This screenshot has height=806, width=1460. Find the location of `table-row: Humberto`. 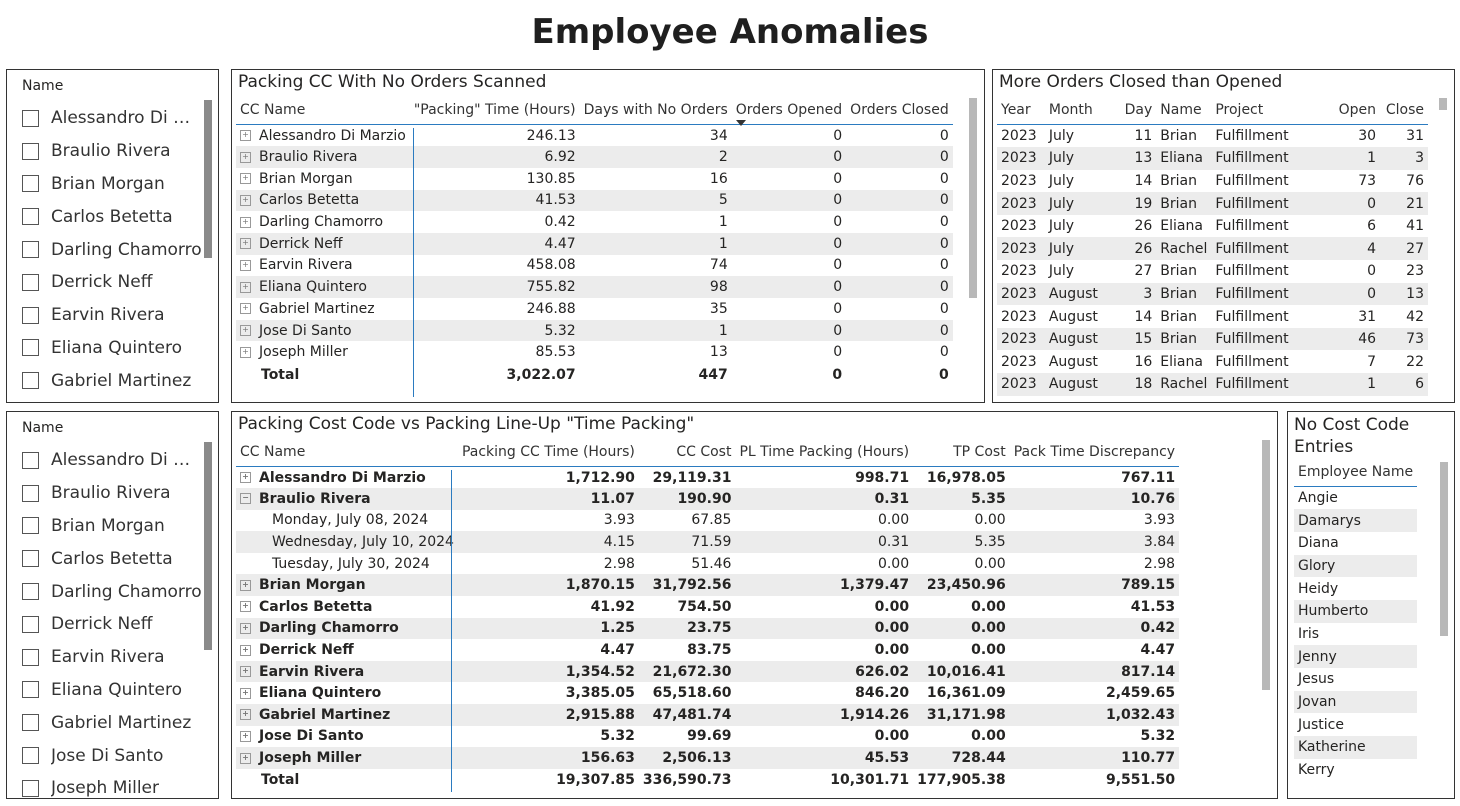

table-row: Humberto is located at coordinates (1356, 611).